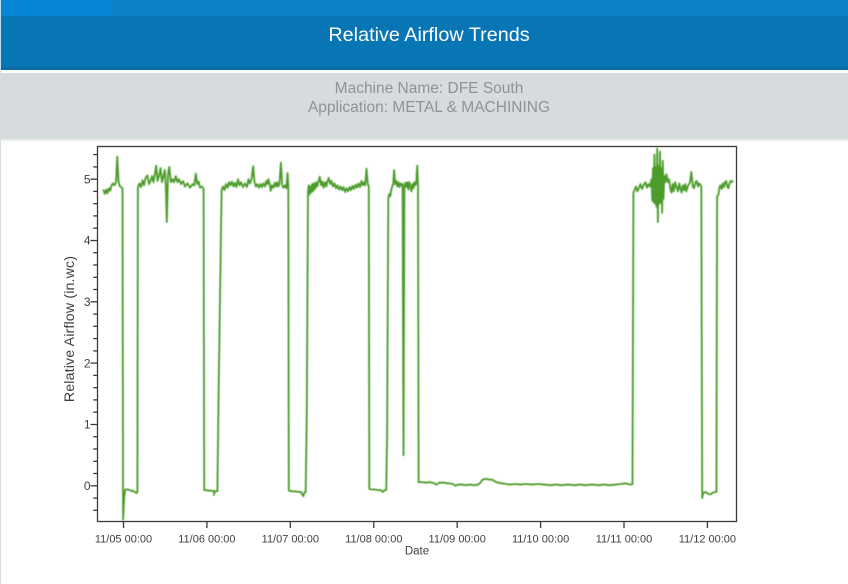 This screenshot has width=848, height=584. I want to click on svg-text: 11/10 00:00, so click(540, 540).